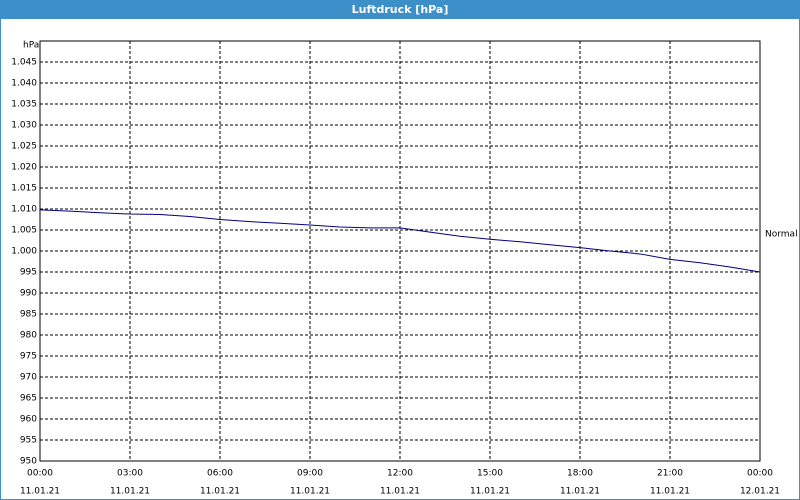 This screenshot has height=500, width=800. Describe the element at coordinates (760, 492) in the screenshot. I see `x-tick-date: 12.01.21` at that location.